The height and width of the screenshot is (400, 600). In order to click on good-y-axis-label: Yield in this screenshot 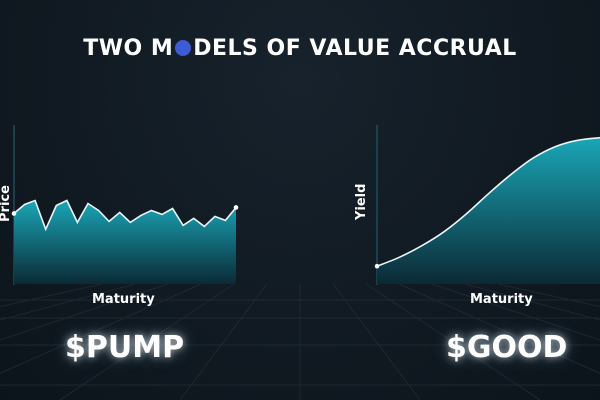, I will do `click(361, 201)`.